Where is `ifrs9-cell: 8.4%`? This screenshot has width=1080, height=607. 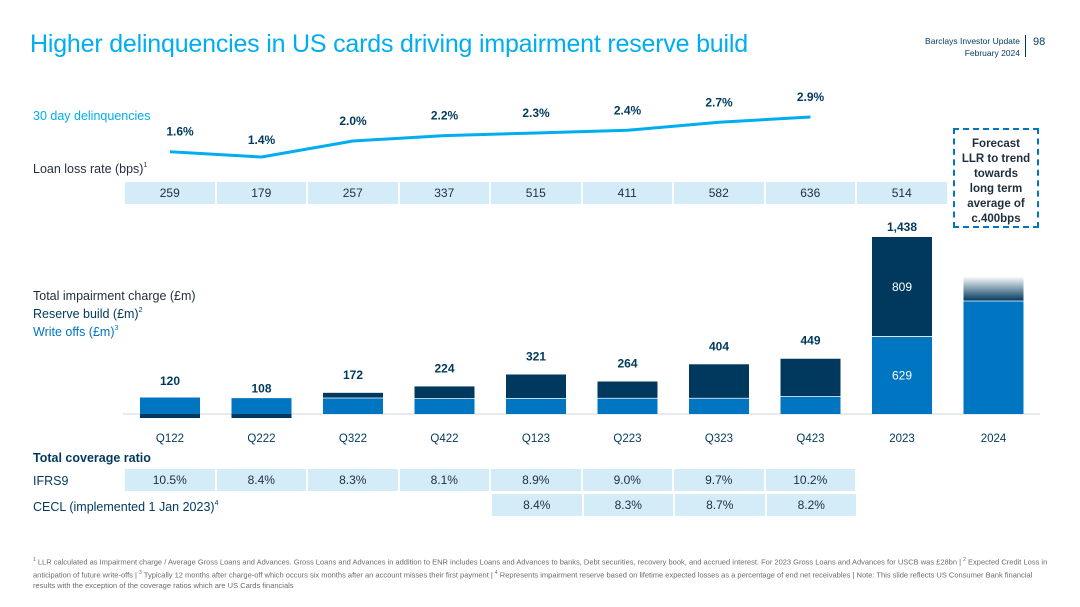 ifrs9-cell: 8.4% is located at coordinates (261, 480).